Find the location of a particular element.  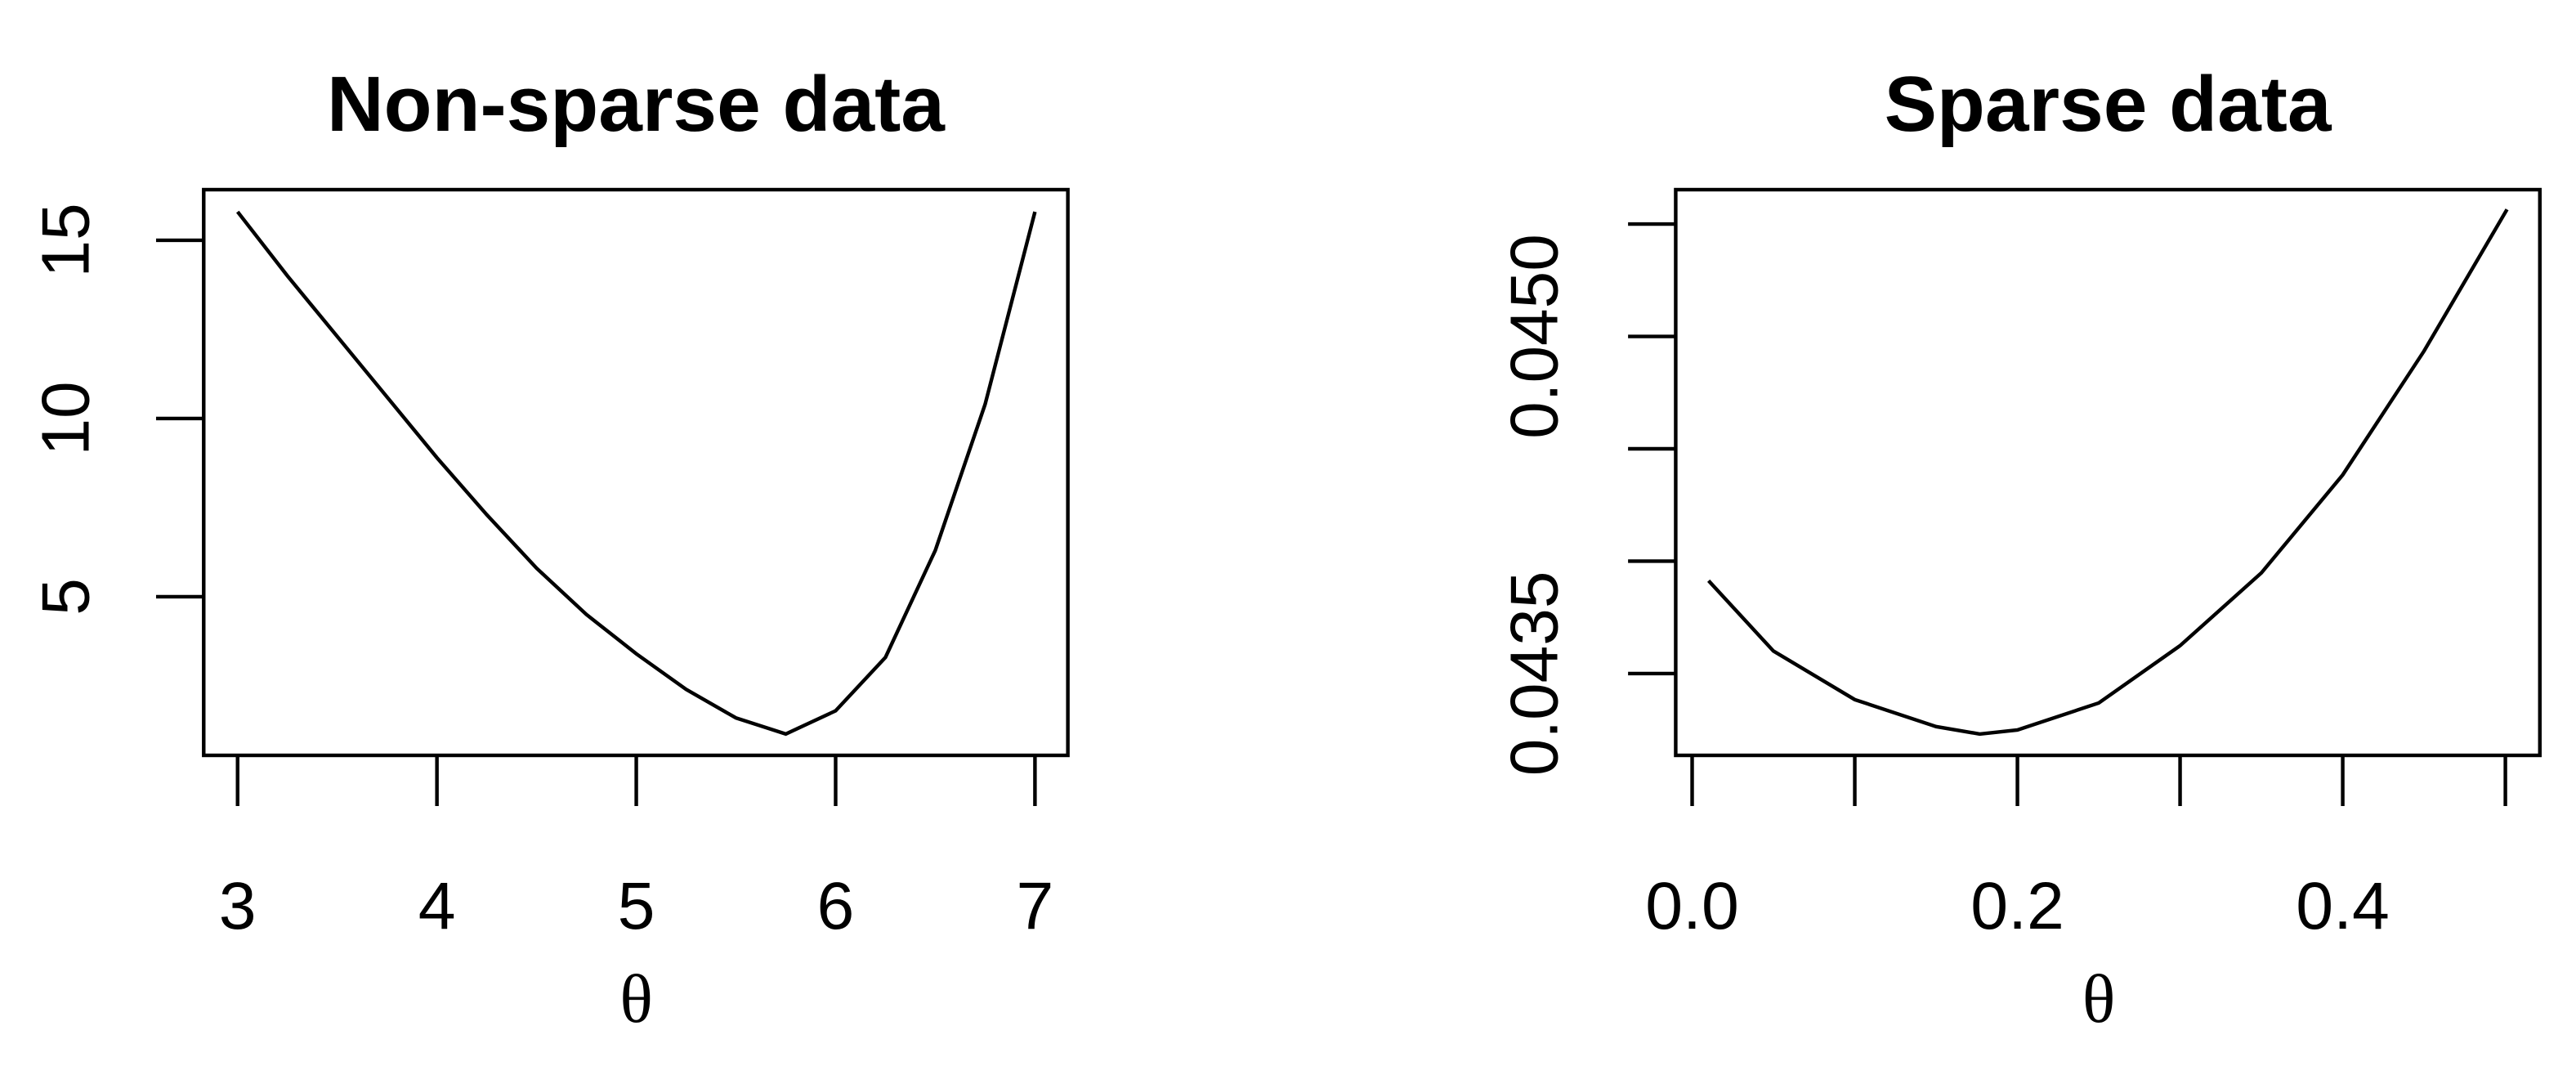

x-tick-label: 5 is located at coordinates (636, 906).